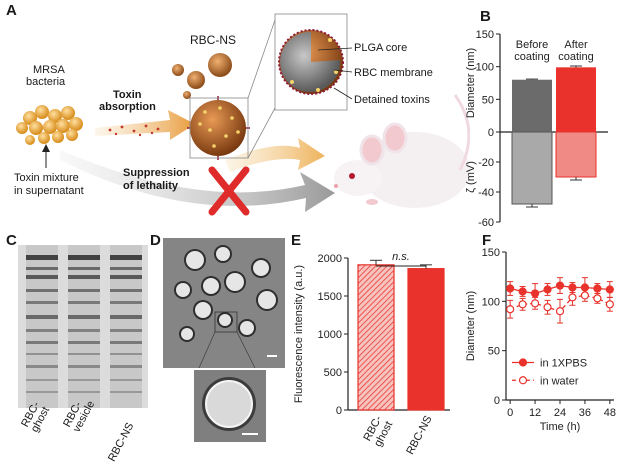 Image resolution: width=622 pixels, height=472 pixels. I want to click on x-tick-label: 12, so click(535, 413).